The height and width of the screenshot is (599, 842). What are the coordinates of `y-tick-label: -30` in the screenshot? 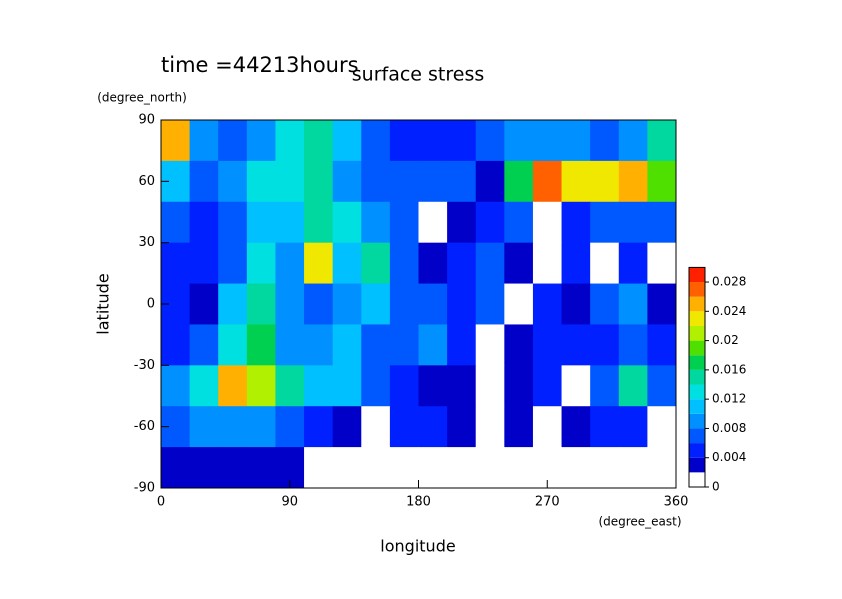 It's located at (144, 365).